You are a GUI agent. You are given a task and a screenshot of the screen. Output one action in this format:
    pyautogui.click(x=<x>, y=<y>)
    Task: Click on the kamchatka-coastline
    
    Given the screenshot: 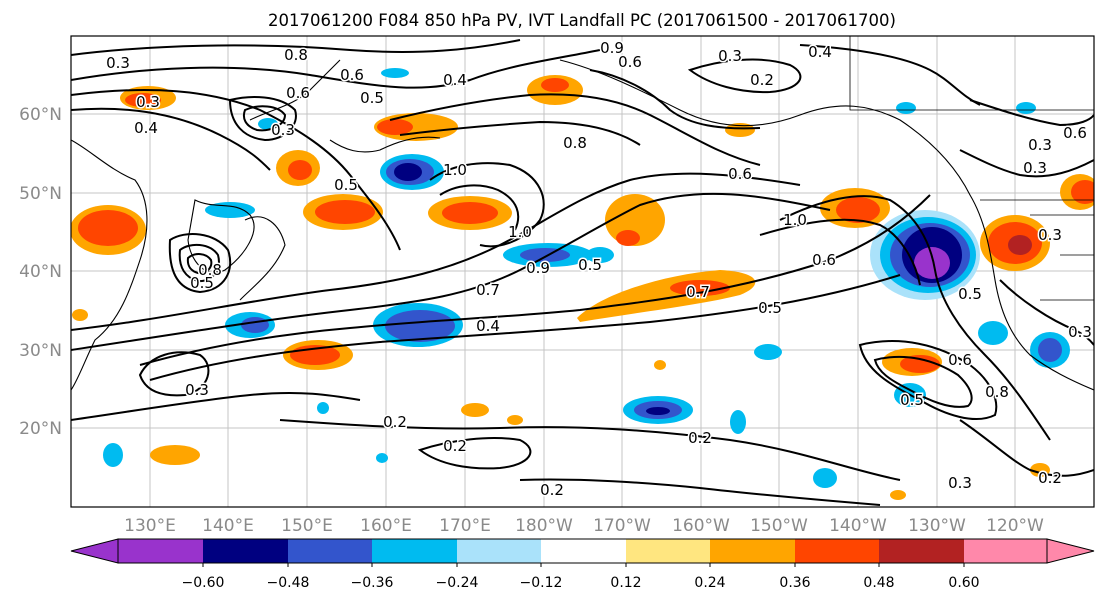 What is the action you would take?
    pyautogui.click(x=295, y=90)
    